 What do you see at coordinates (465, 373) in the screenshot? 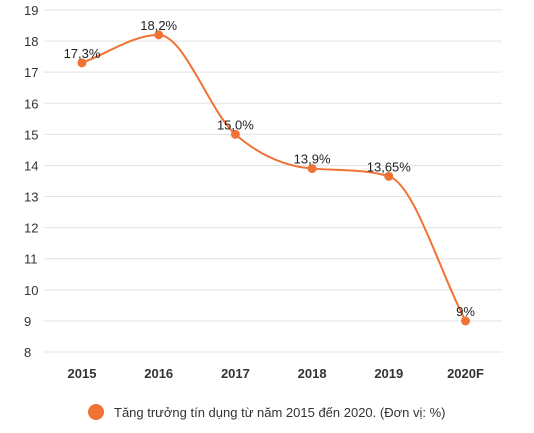
I see `x-tick-label: 2020F` at bounding box center [465, 373].